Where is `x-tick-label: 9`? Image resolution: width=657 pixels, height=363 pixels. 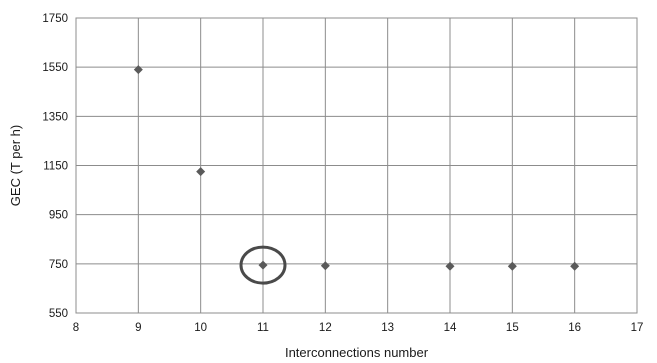 x-tick-label: 9 is located at coordinates (138, 328).